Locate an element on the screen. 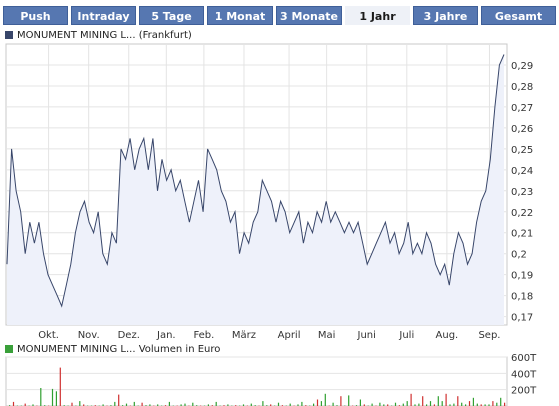 The height and width of the screenshot is (406, 559). x-tick-label: Feb. is located at coordinates (203, 335).